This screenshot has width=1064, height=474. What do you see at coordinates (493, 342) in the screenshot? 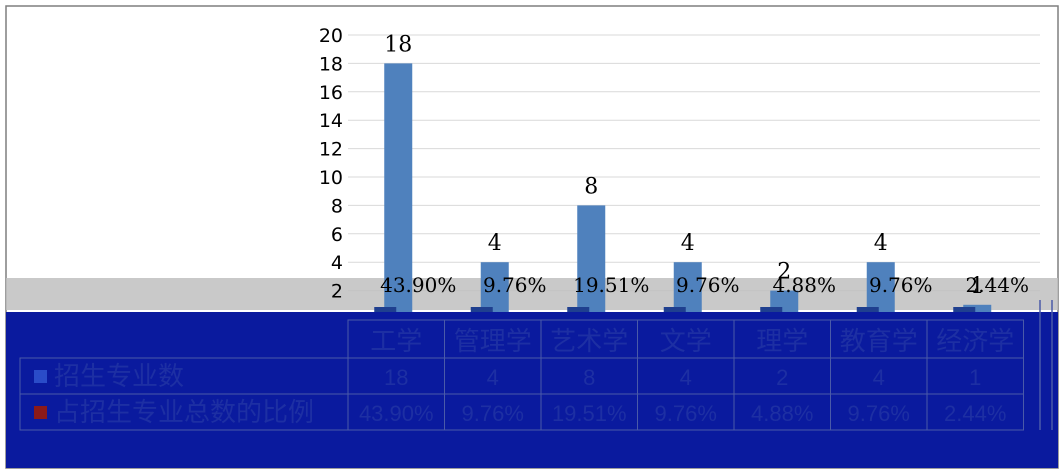
I see `x-tick-label: 管理学` at bounding box center [493, 342].